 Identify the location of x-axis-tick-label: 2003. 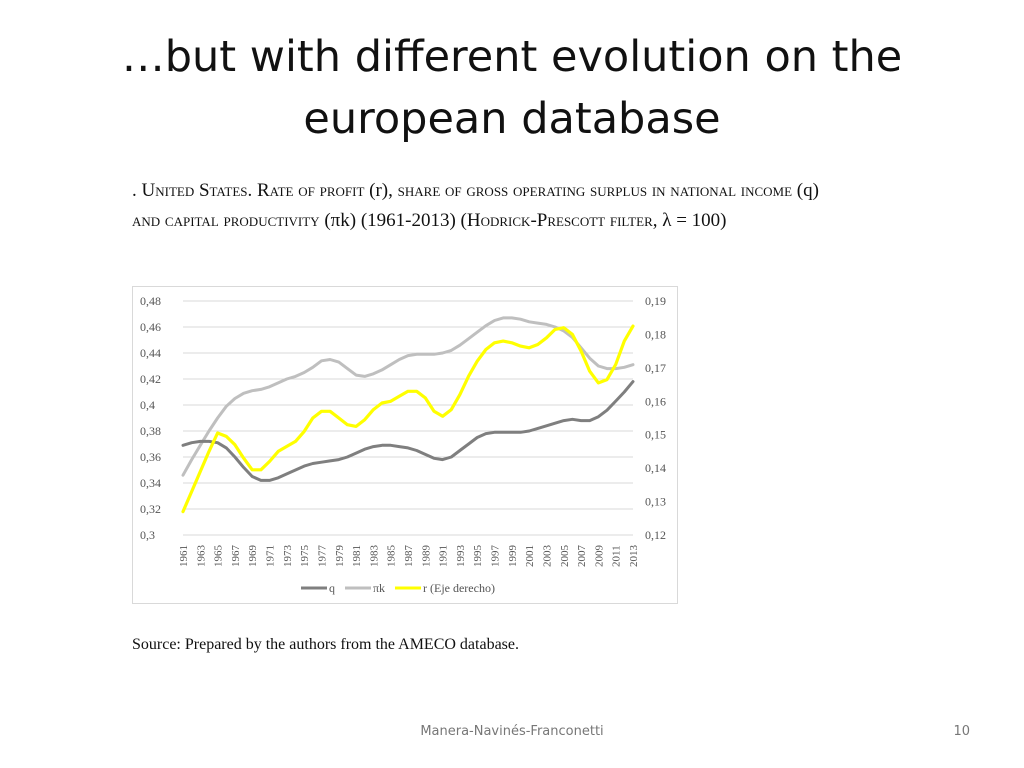
(547, 556).